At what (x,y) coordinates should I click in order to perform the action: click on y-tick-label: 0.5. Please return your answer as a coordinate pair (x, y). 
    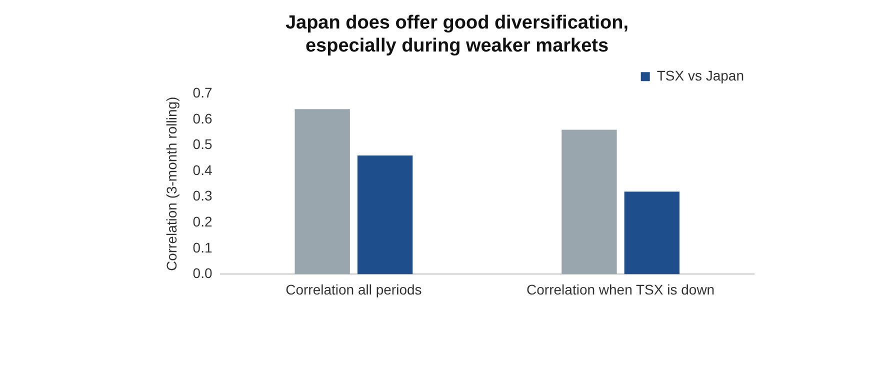
    Looking at the image, I should click on (202, 144).